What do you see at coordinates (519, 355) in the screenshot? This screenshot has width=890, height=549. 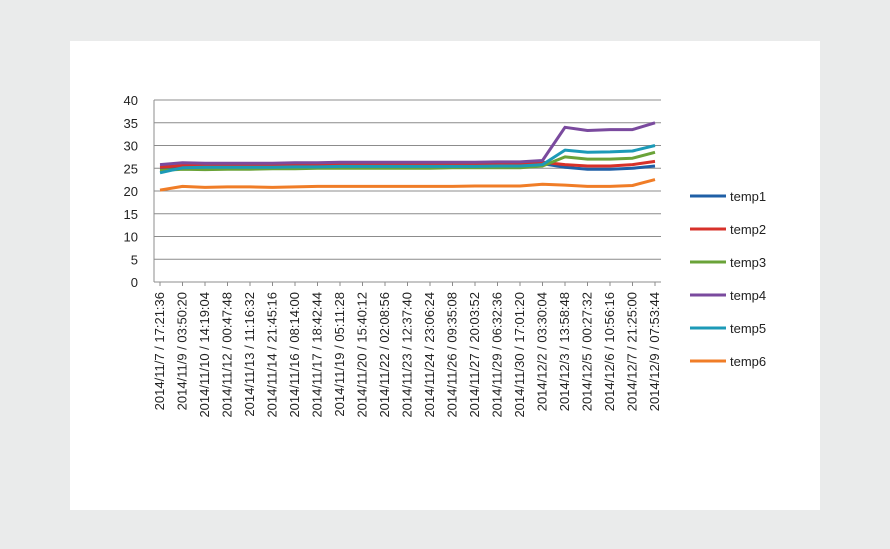 I see `x-tick-label: 2014/11/30 / 17:01:20` at bounding box center [519, 355].